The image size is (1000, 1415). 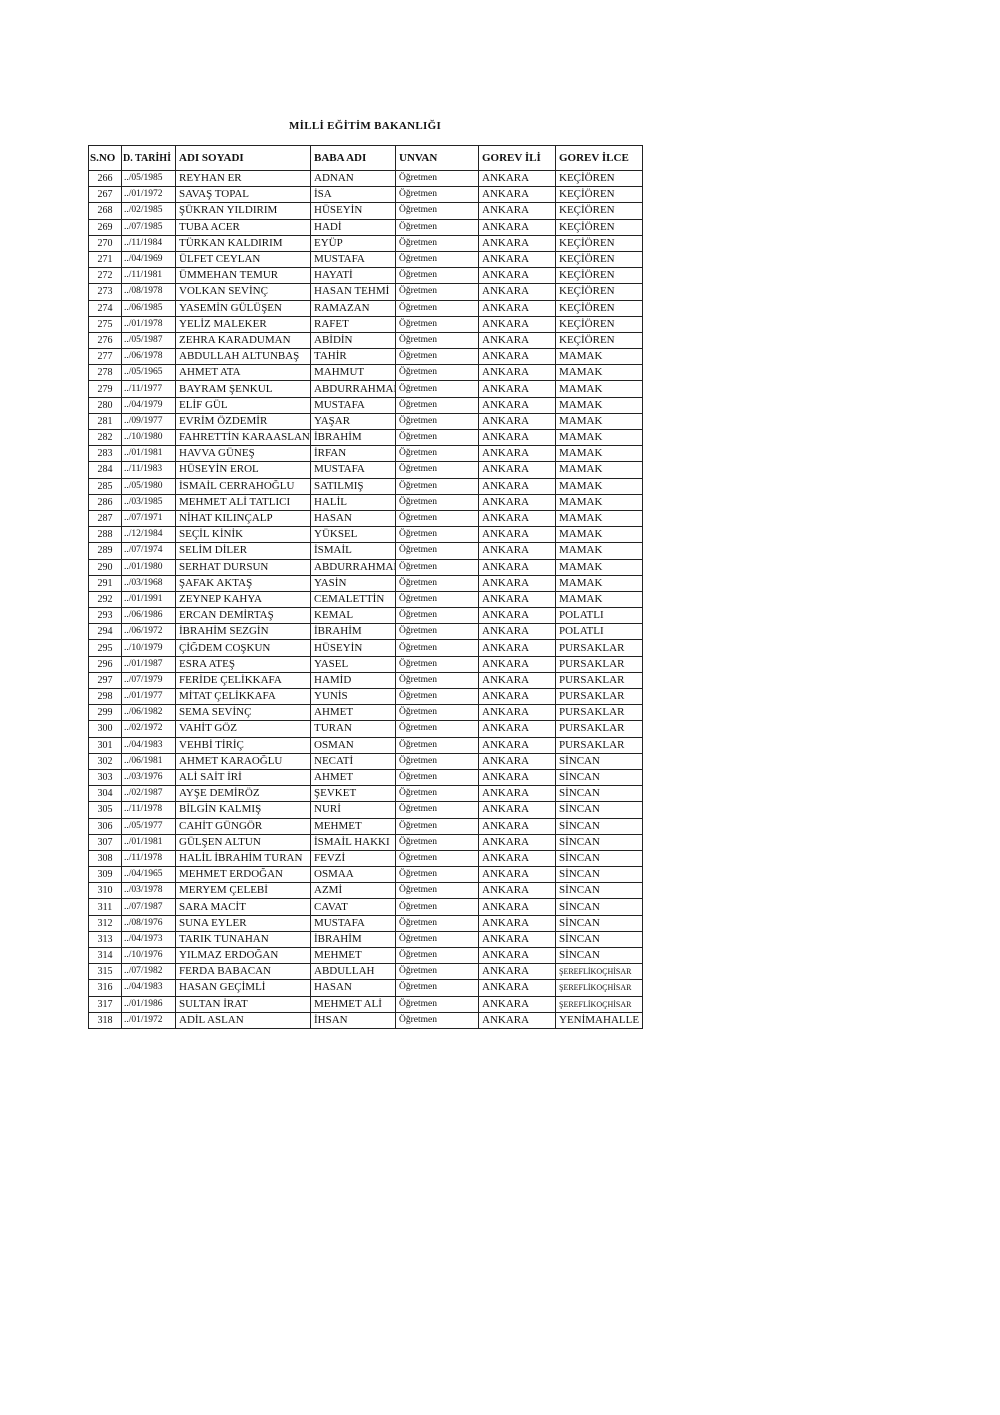 What do you see at coordinates (243, 632) in the screenshot?
I see `full-name-cell: İBRAHİM SEZGİN` at bounding box center [243, 632].